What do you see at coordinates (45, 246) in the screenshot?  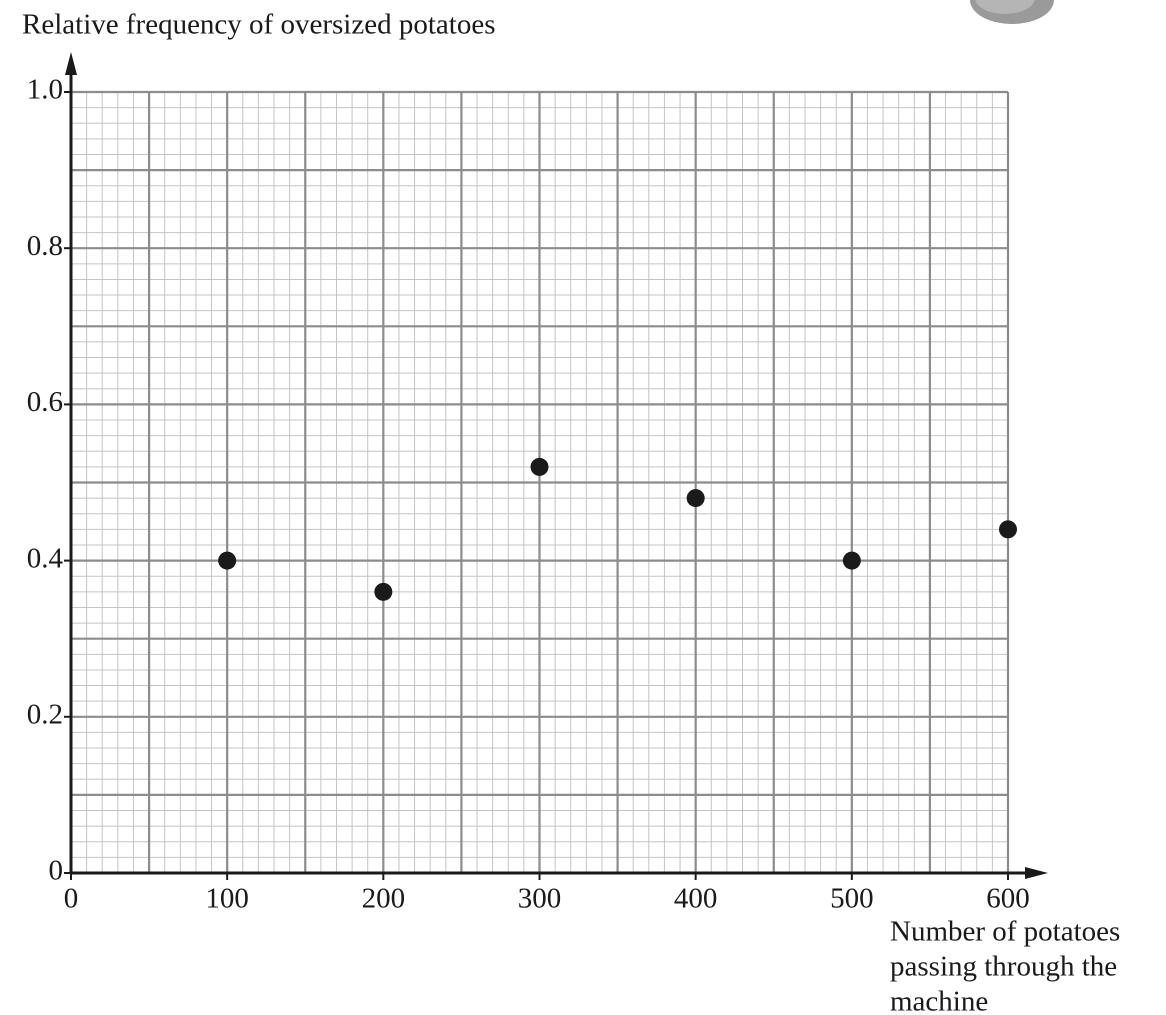 I see `y-tick-label: 0.8` at bounding box center [45, 246].